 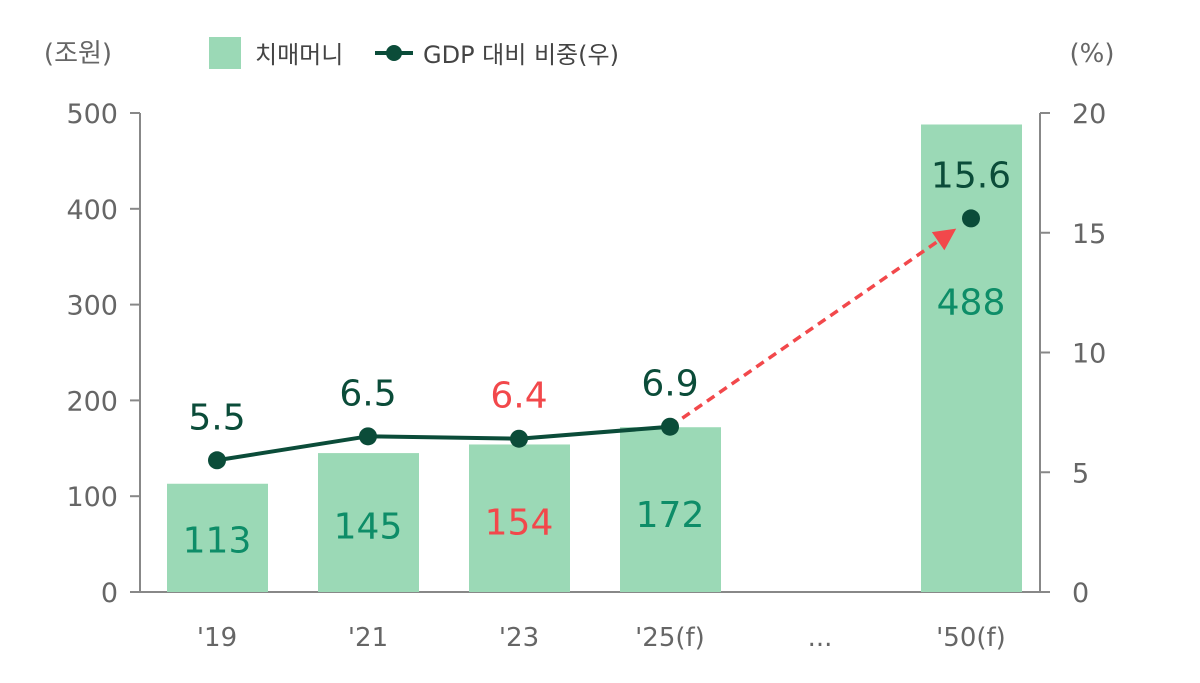 What do you see at coordinates (944, 239) in the screenshot?
I see `projection-arrowhead` at bounding box center [944, 239].